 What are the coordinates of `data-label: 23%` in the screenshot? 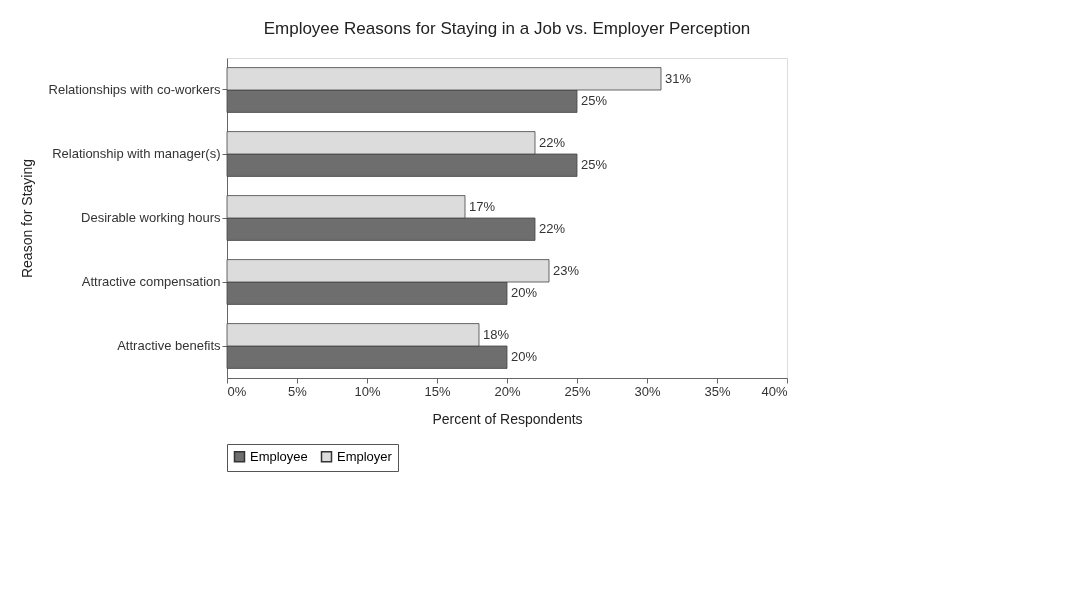 It's located at (566, 270).